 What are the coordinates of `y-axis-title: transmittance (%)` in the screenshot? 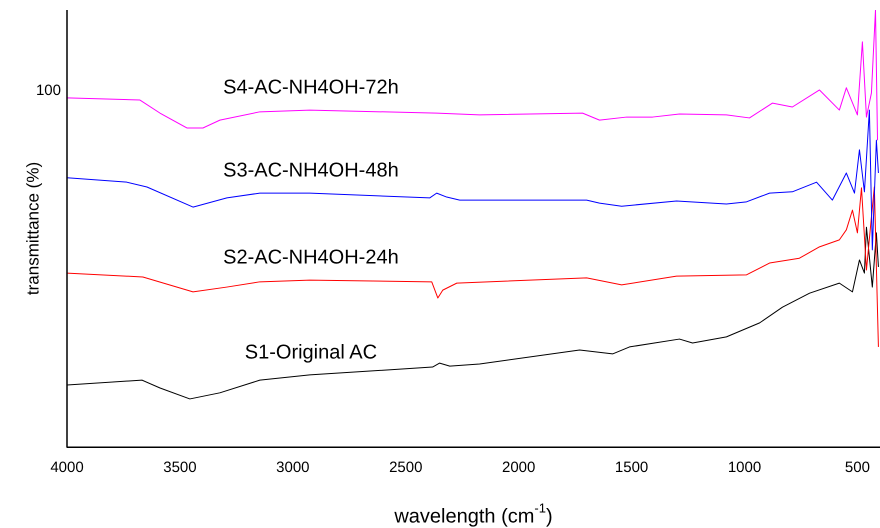 It's located at (33, 229).